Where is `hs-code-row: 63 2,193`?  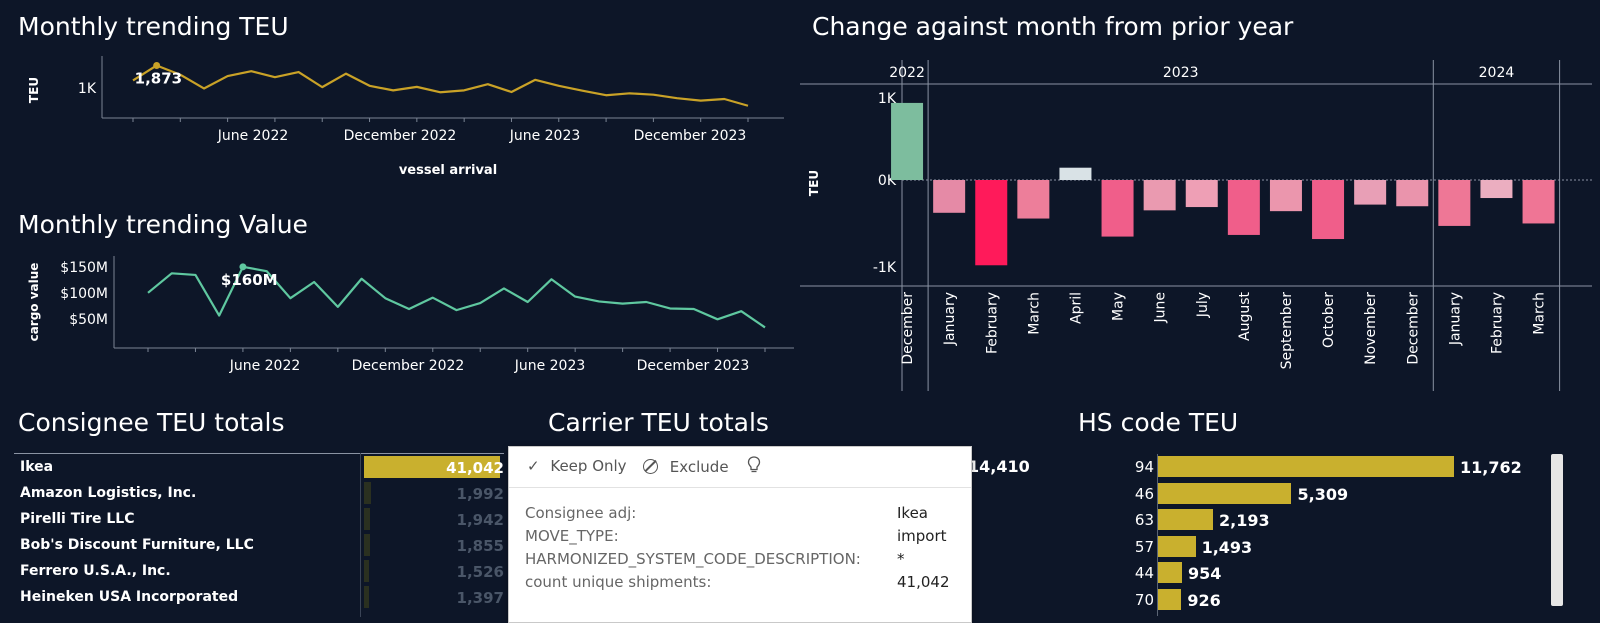 hs-code-row: 63 2,193 is located at coordinates (1330, 520).